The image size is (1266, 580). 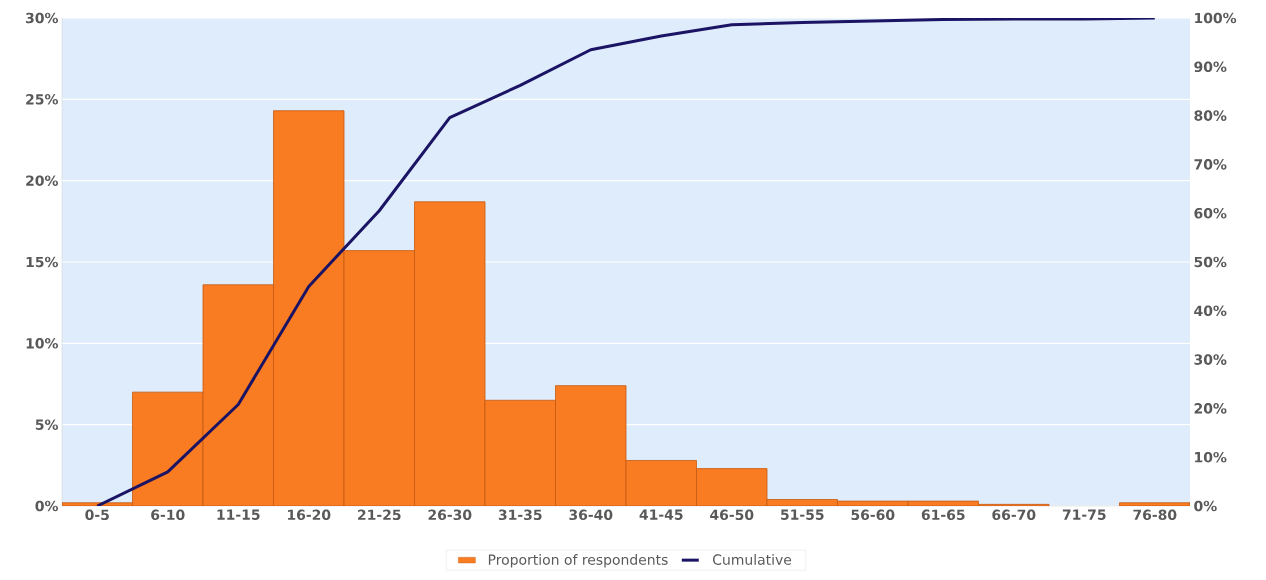 I want to click on y2-tick-label: 40%, so click(x=1210, y=311).